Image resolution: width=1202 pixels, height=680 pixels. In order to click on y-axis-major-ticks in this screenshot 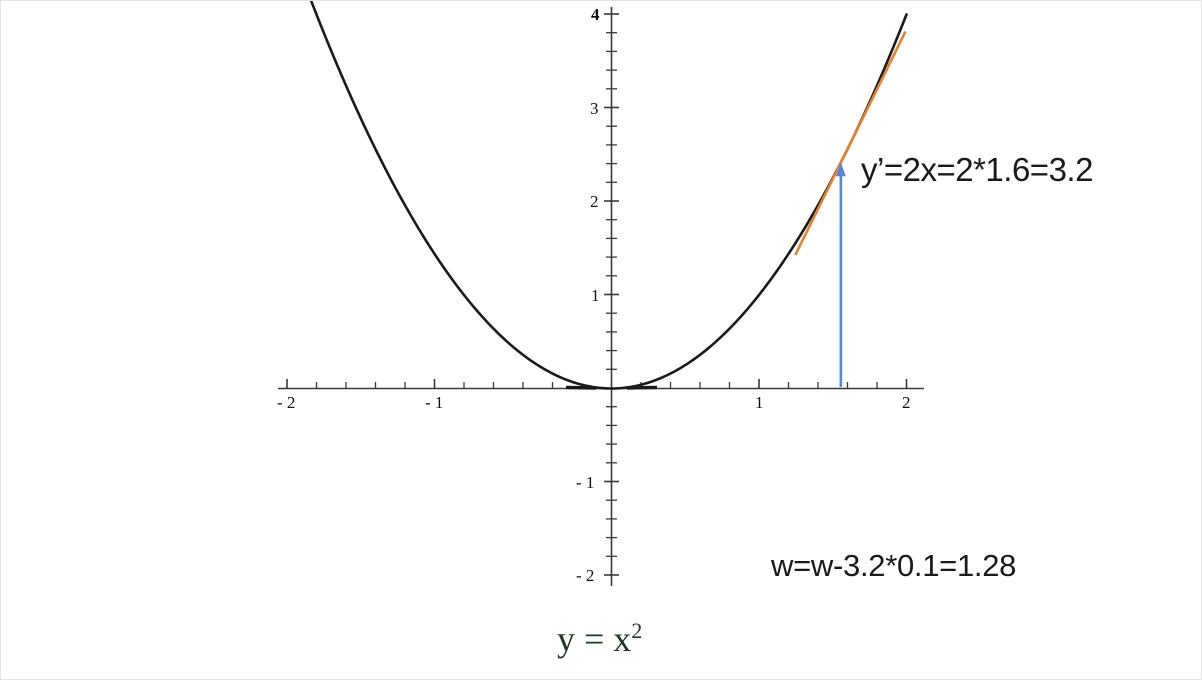, I will do `click(611, 294)`.